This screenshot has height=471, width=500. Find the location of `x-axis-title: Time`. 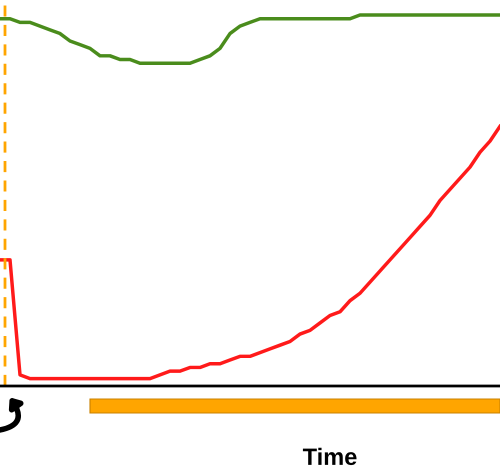

x-axis-title: Time is located at coordinates (329, 457).